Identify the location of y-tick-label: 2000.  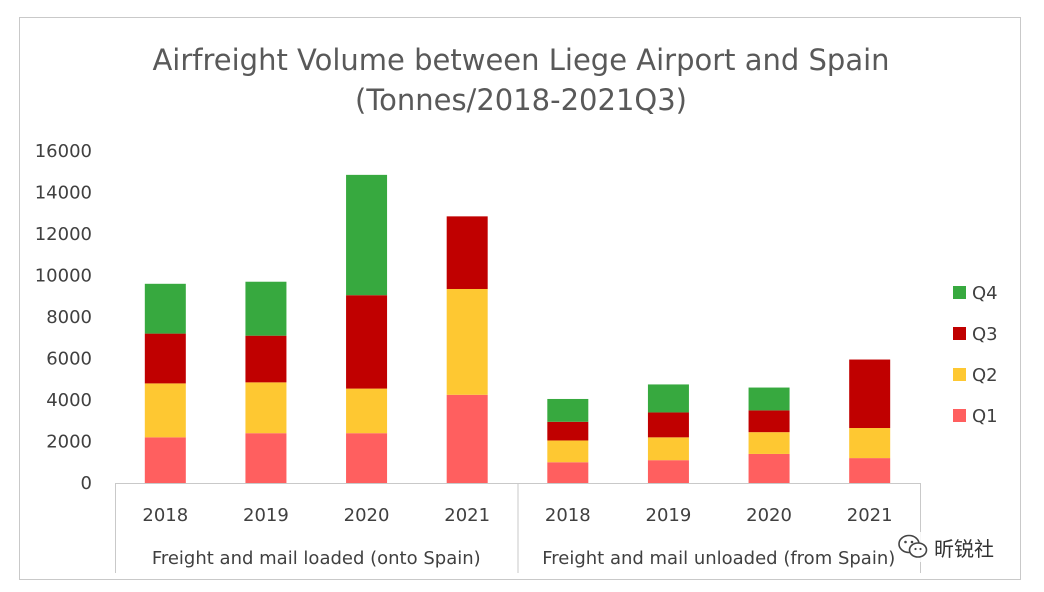
(69, 442).